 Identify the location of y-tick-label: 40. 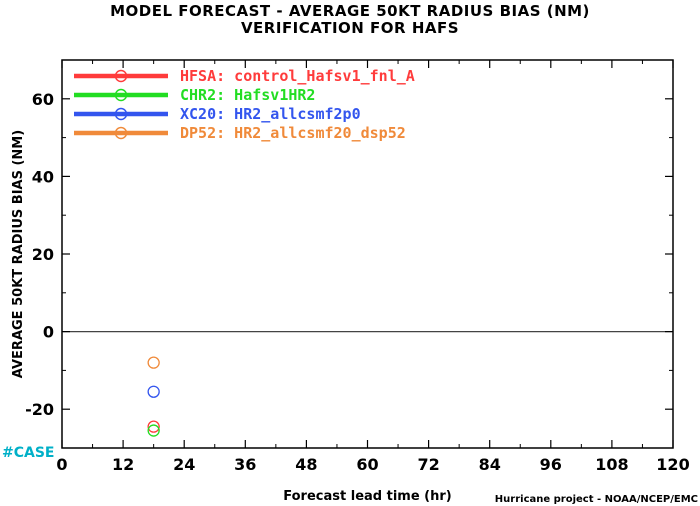
(43, 176).